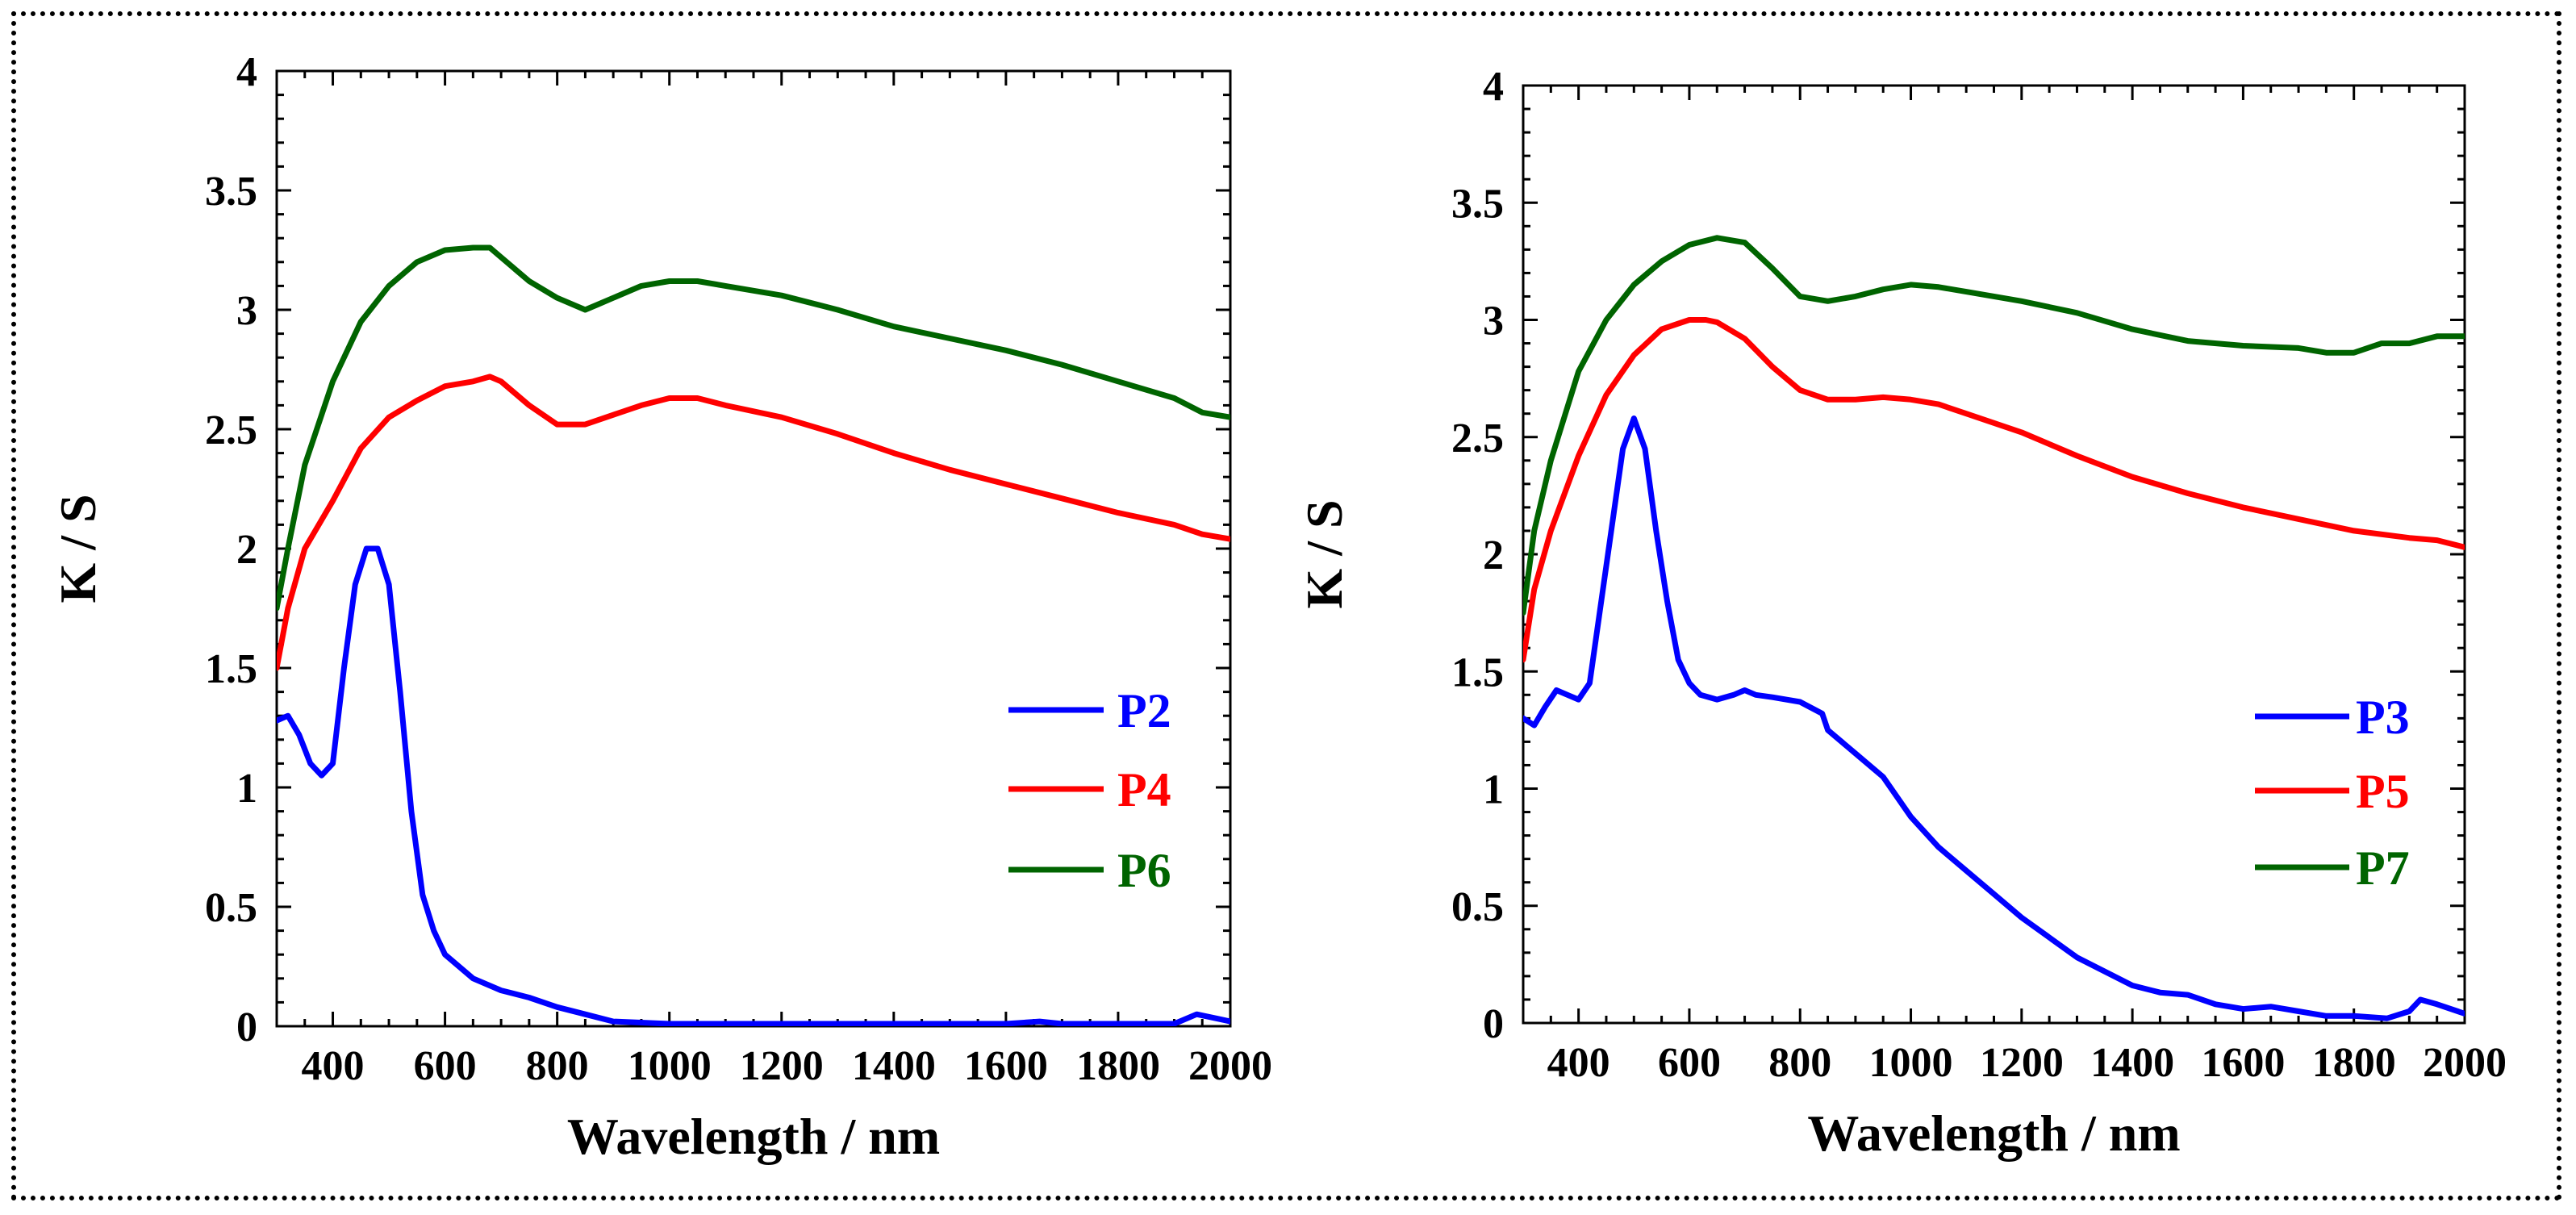 The width and height of the screenshot is (2576, 1215). What do you see at coordinates (2383, 791) in the screenshot?
I see `legend-label-p5: P5` at bounding box center [2383, 791].